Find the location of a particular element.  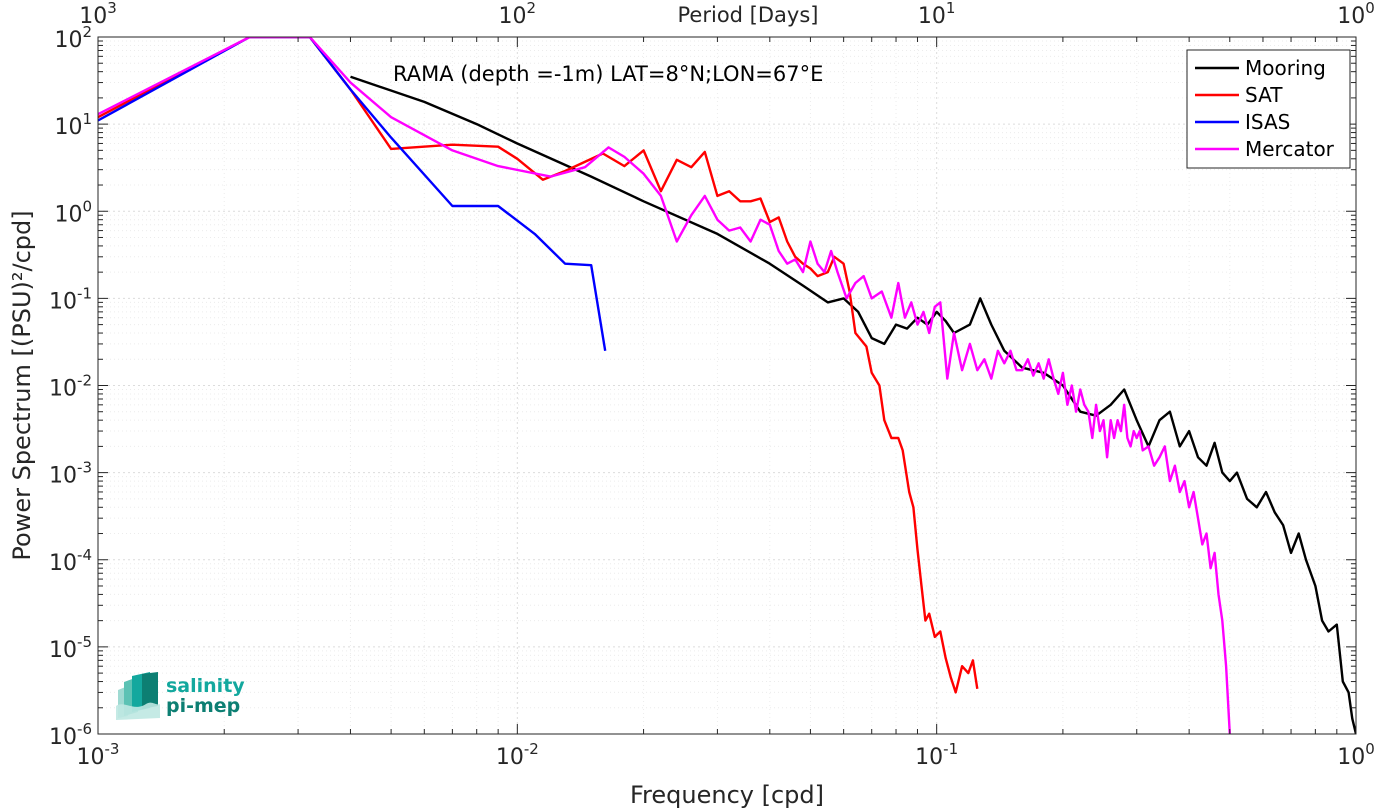

y-tick-label: 10⁰ is located at coordinates (73, 212).